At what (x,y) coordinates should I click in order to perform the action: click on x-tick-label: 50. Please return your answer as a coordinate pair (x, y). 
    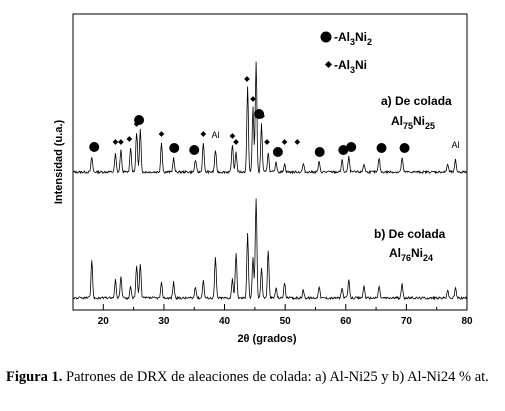
    Looking at the image, I should click on (286, 321).